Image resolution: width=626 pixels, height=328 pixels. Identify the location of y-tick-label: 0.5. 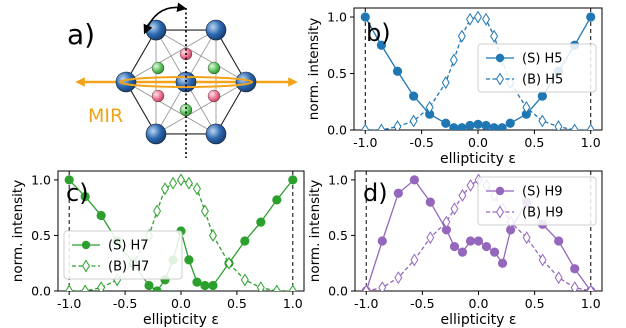
(338, 235).